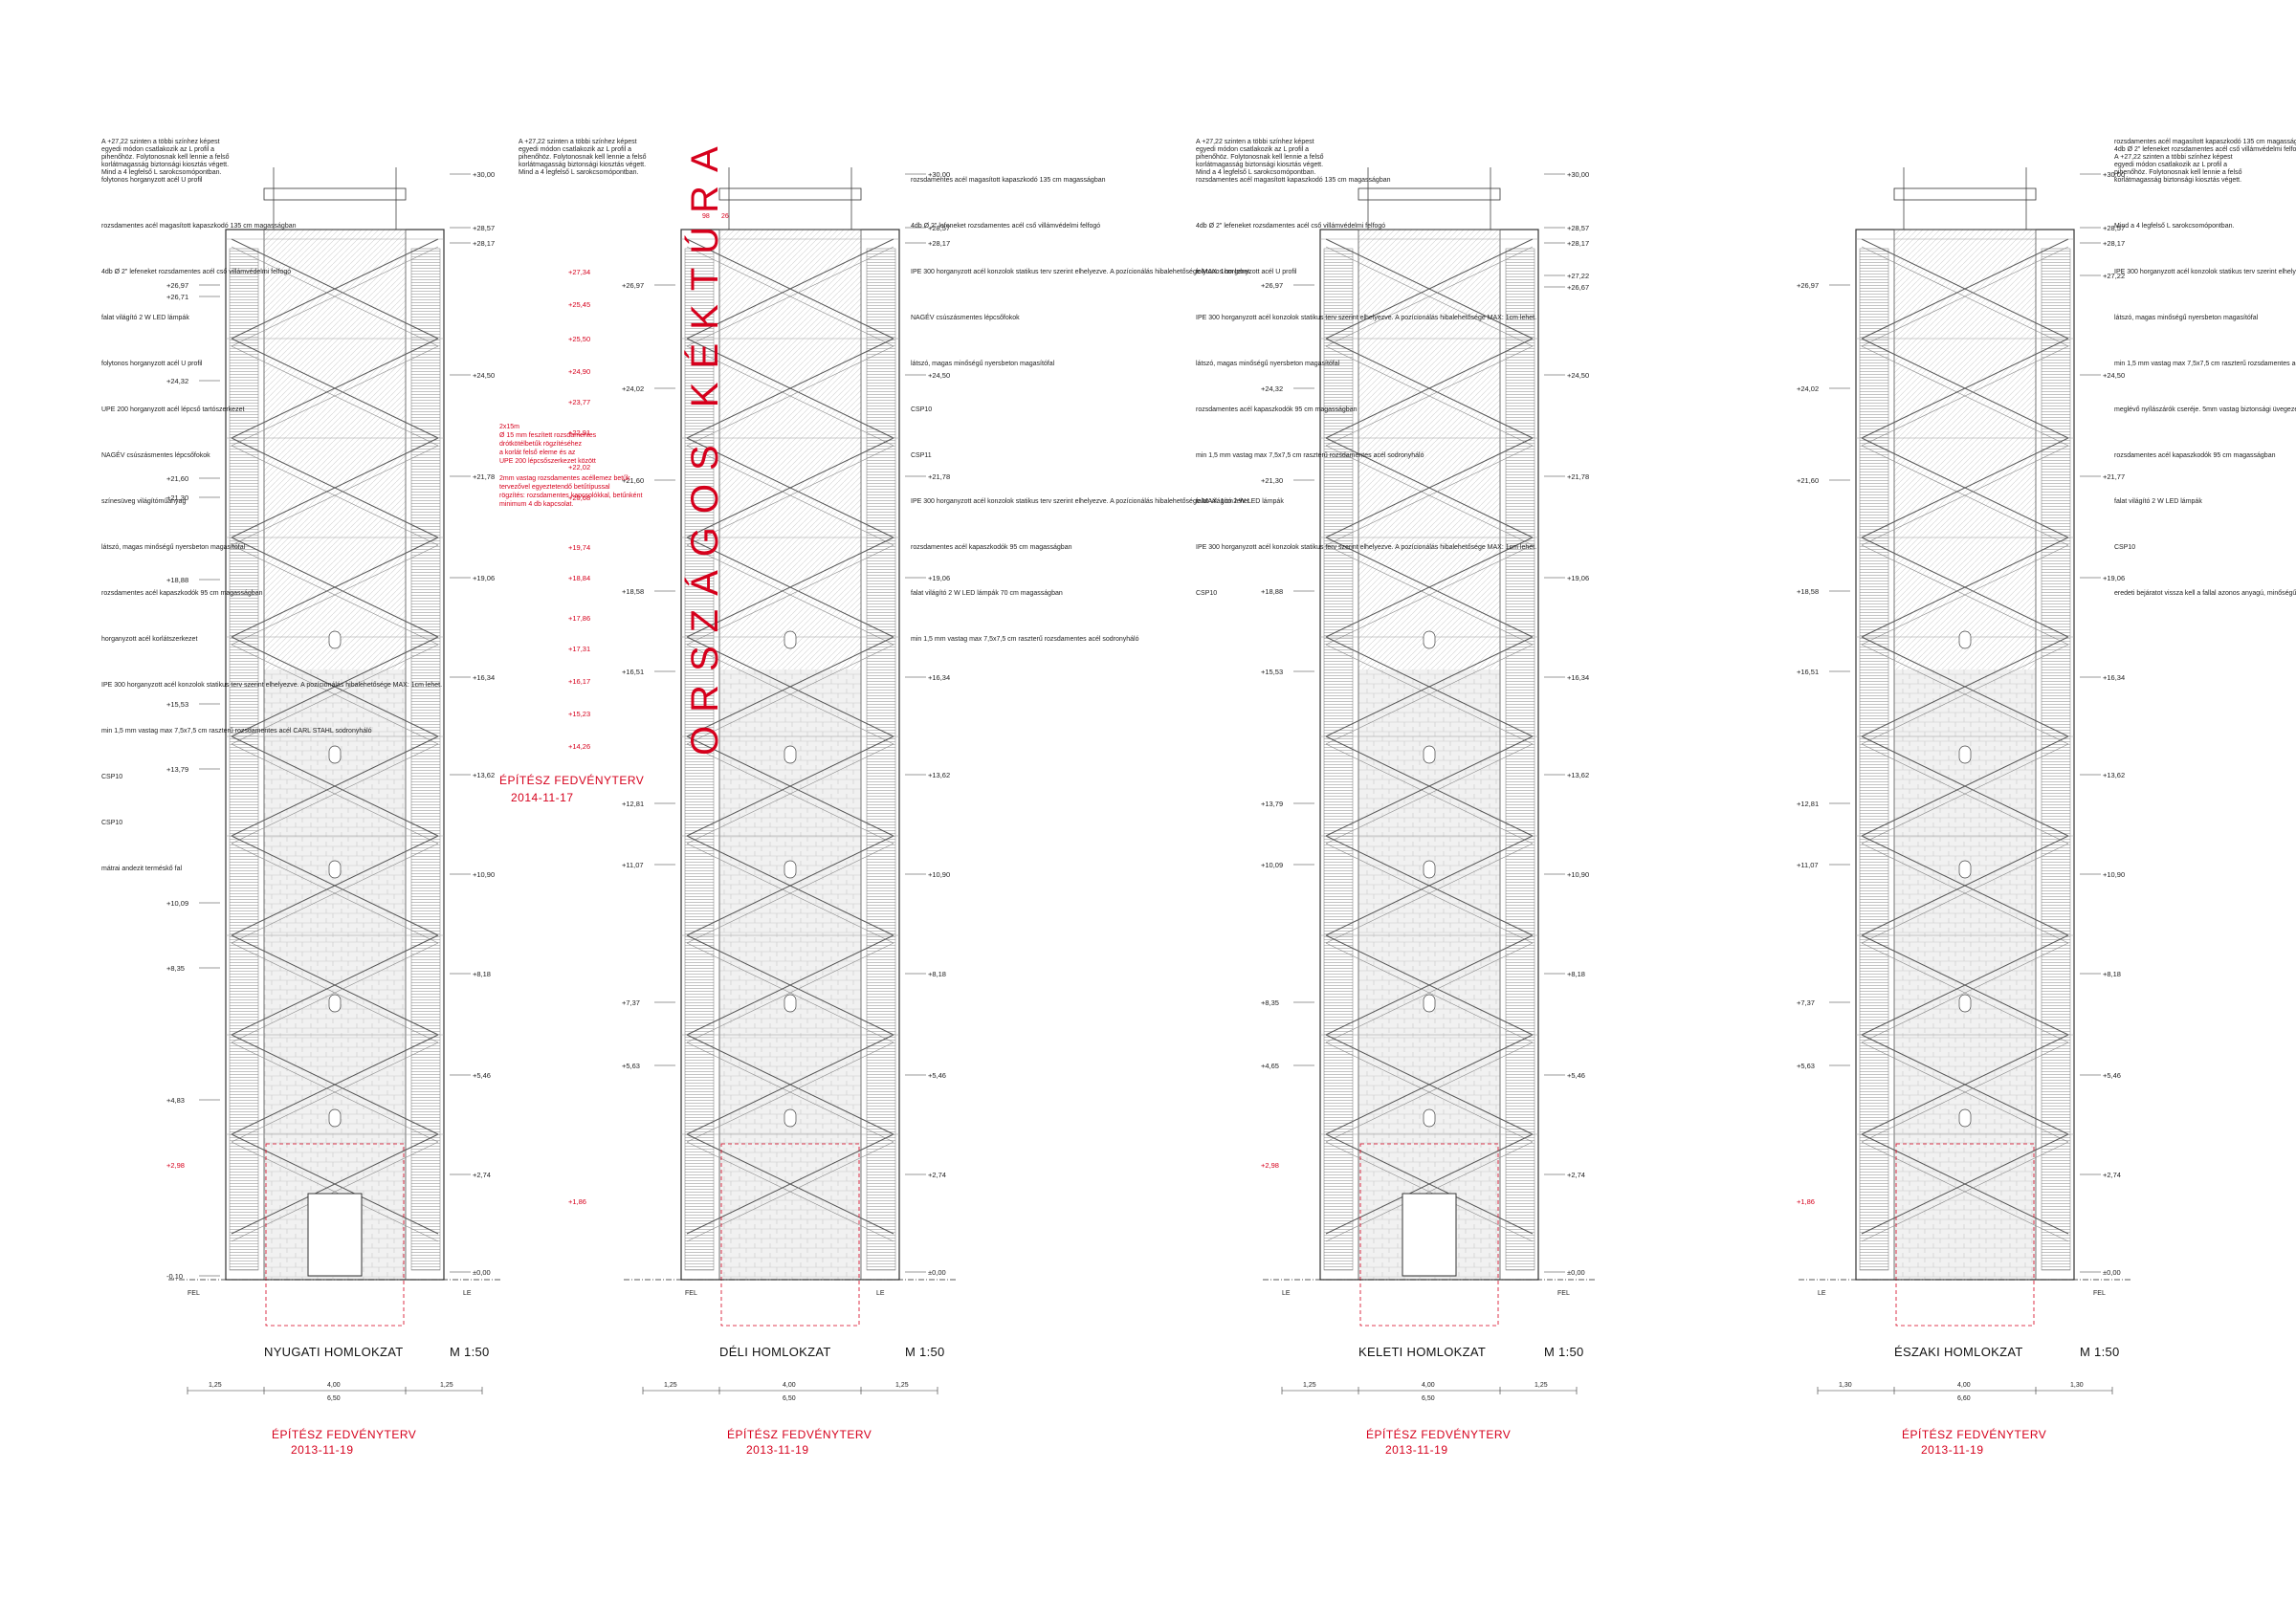 The image size is (2296, 1623). I want to click on level-label-right: +10,90, so click(484, 874).